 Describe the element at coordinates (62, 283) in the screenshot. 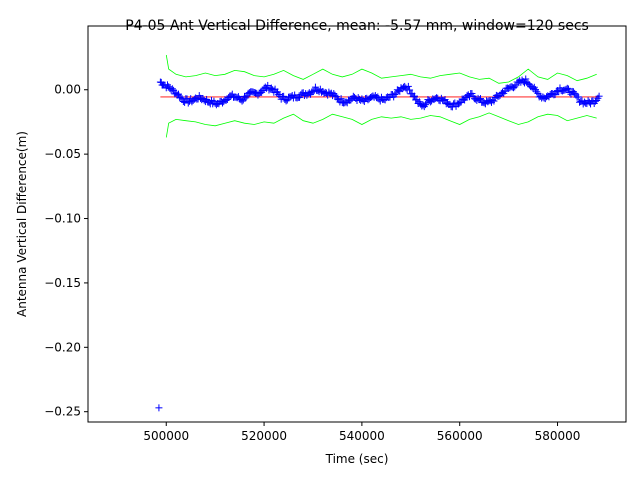

I see `y-tick-label: −0.15` at that location.